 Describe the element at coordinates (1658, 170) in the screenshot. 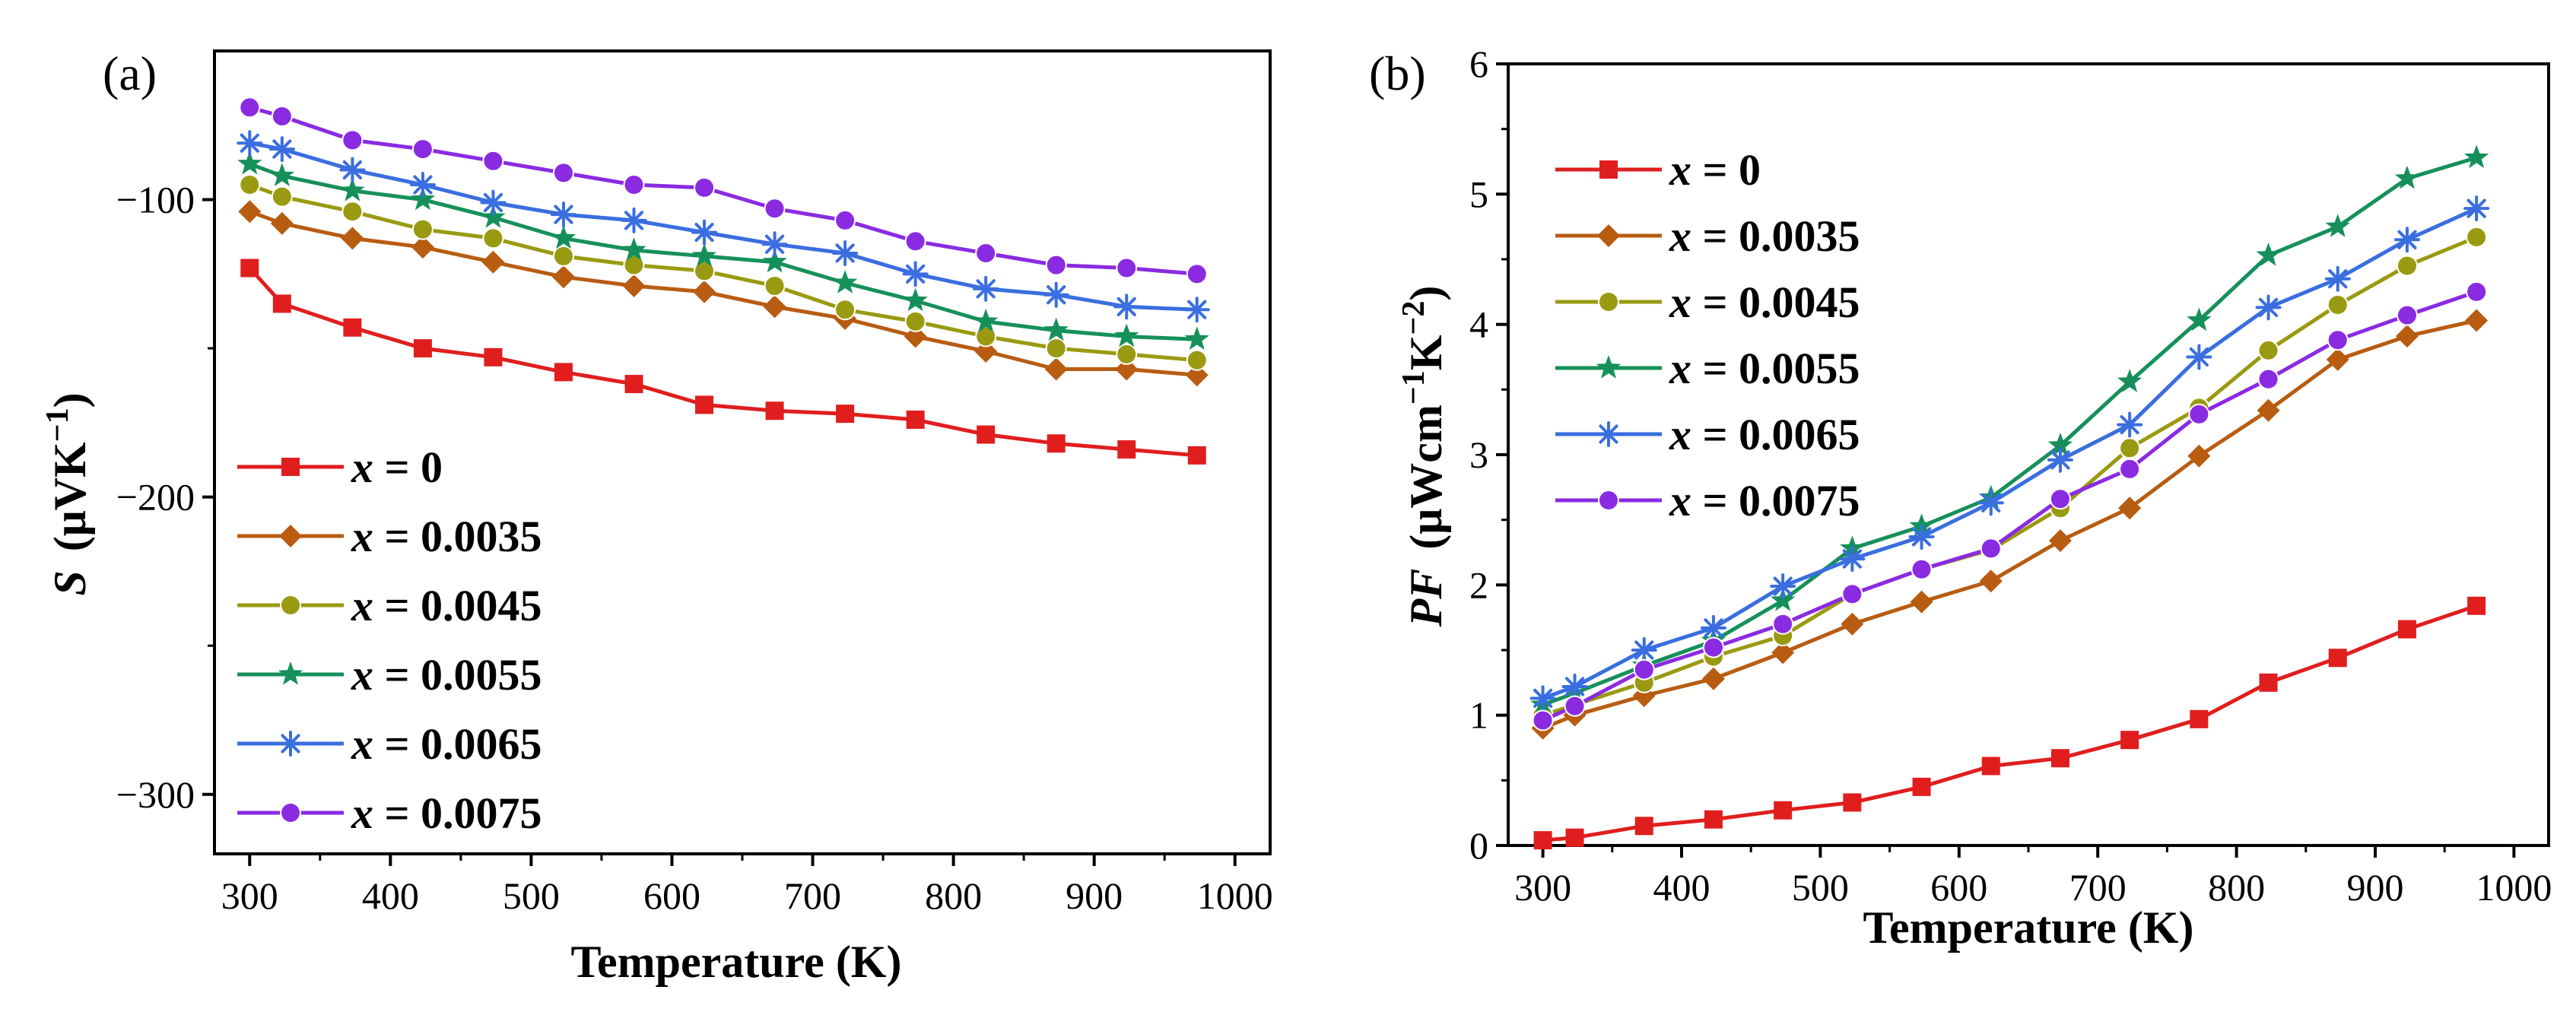

I see `panel-b-legend-item: x = 0` at that location.